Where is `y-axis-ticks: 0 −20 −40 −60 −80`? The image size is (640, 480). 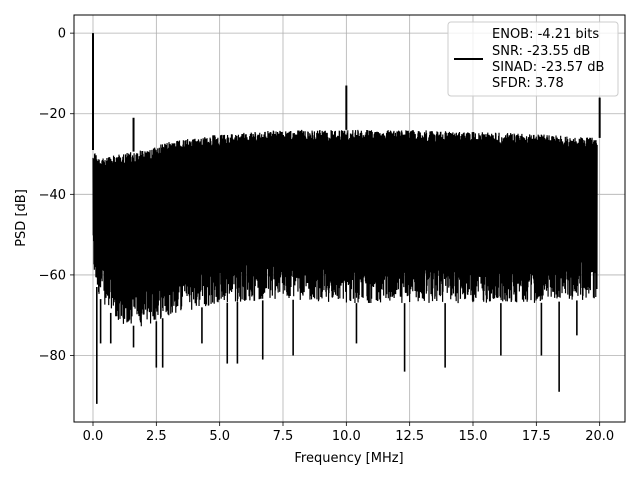
y-axis-ticks: 0 −20 −40 −60 −80 is located at coordinates (56, 195).